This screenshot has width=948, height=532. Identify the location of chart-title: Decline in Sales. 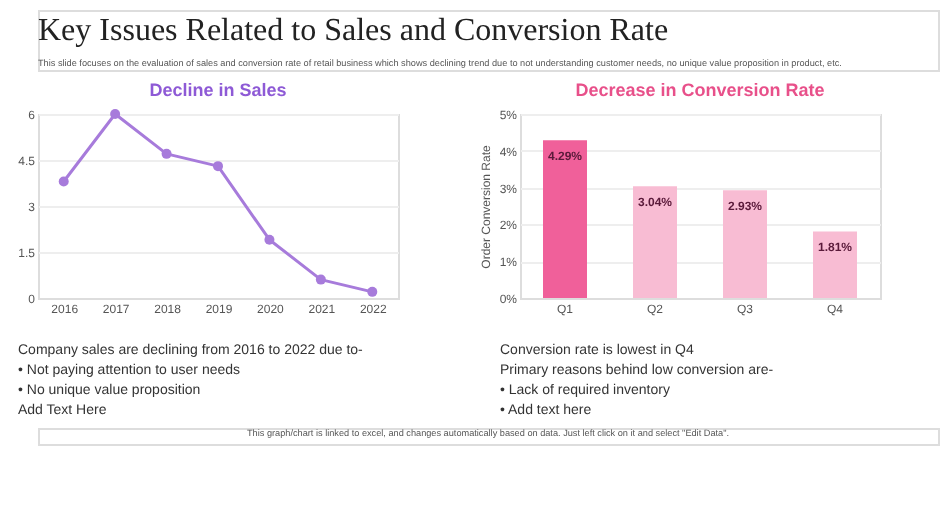
(218, 90).